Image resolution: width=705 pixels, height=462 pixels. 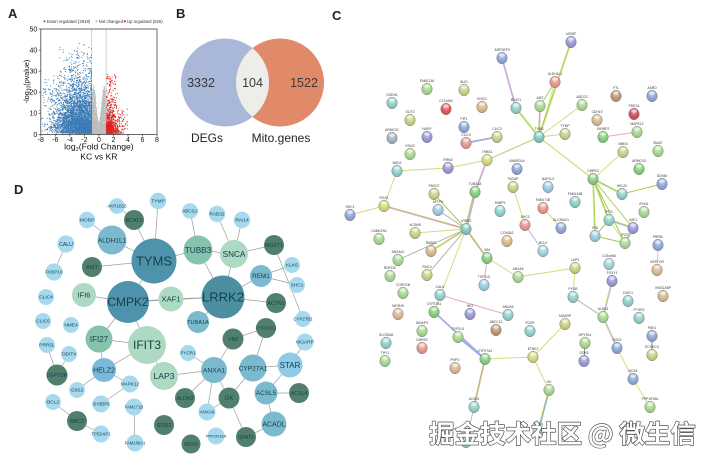 What do you see at coordinates (147, 345) in the screenshot?
I see `svg-text: IFIT3` at bounding box center [147, 345].